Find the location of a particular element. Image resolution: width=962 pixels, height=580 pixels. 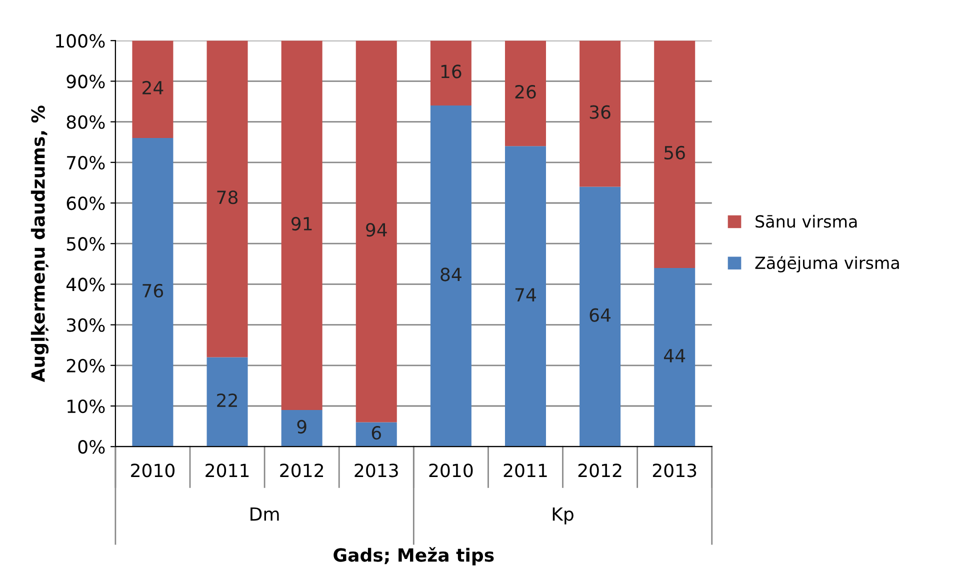

legend-label: Zāģējuma virsma is located at coordinates (827, 264).